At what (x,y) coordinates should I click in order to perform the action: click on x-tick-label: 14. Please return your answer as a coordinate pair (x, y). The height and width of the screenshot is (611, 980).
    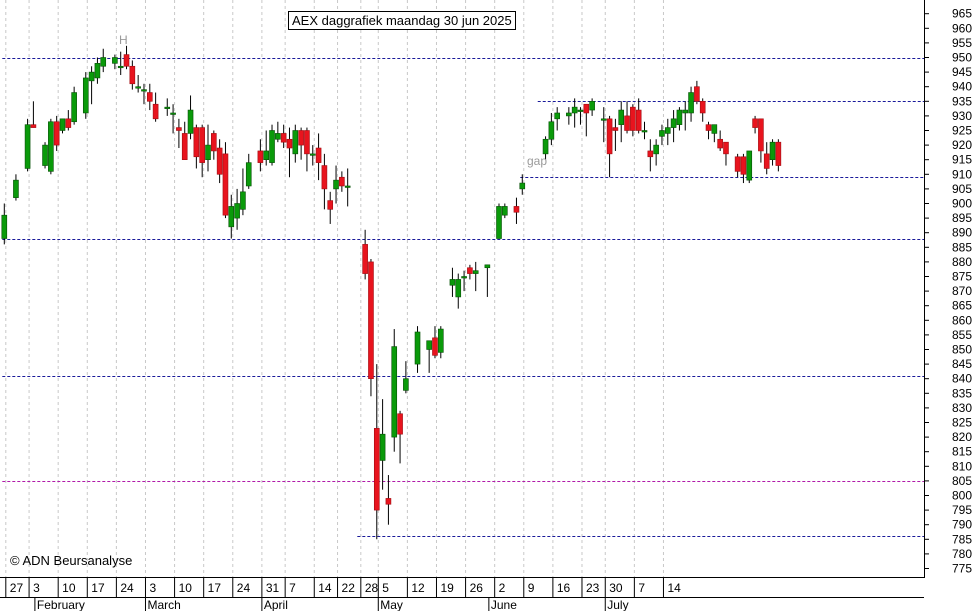
    Looking at the image, I should click on (674, 588).